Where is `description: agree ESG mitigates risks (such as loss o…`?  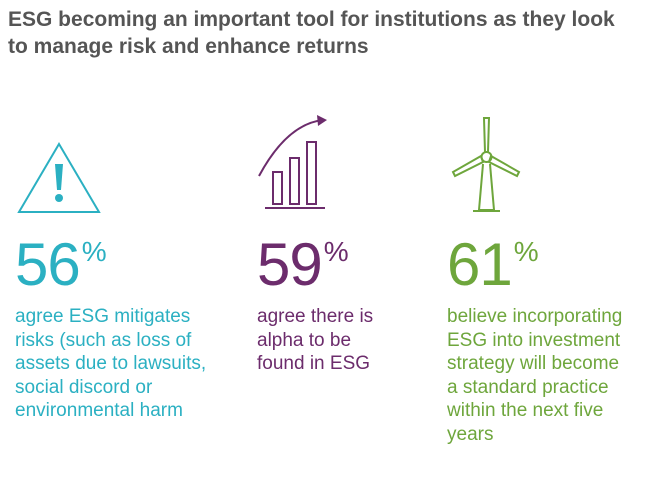 description: agree ESG mitigates risks (such as loss o… is located at coordinates (110, 364).